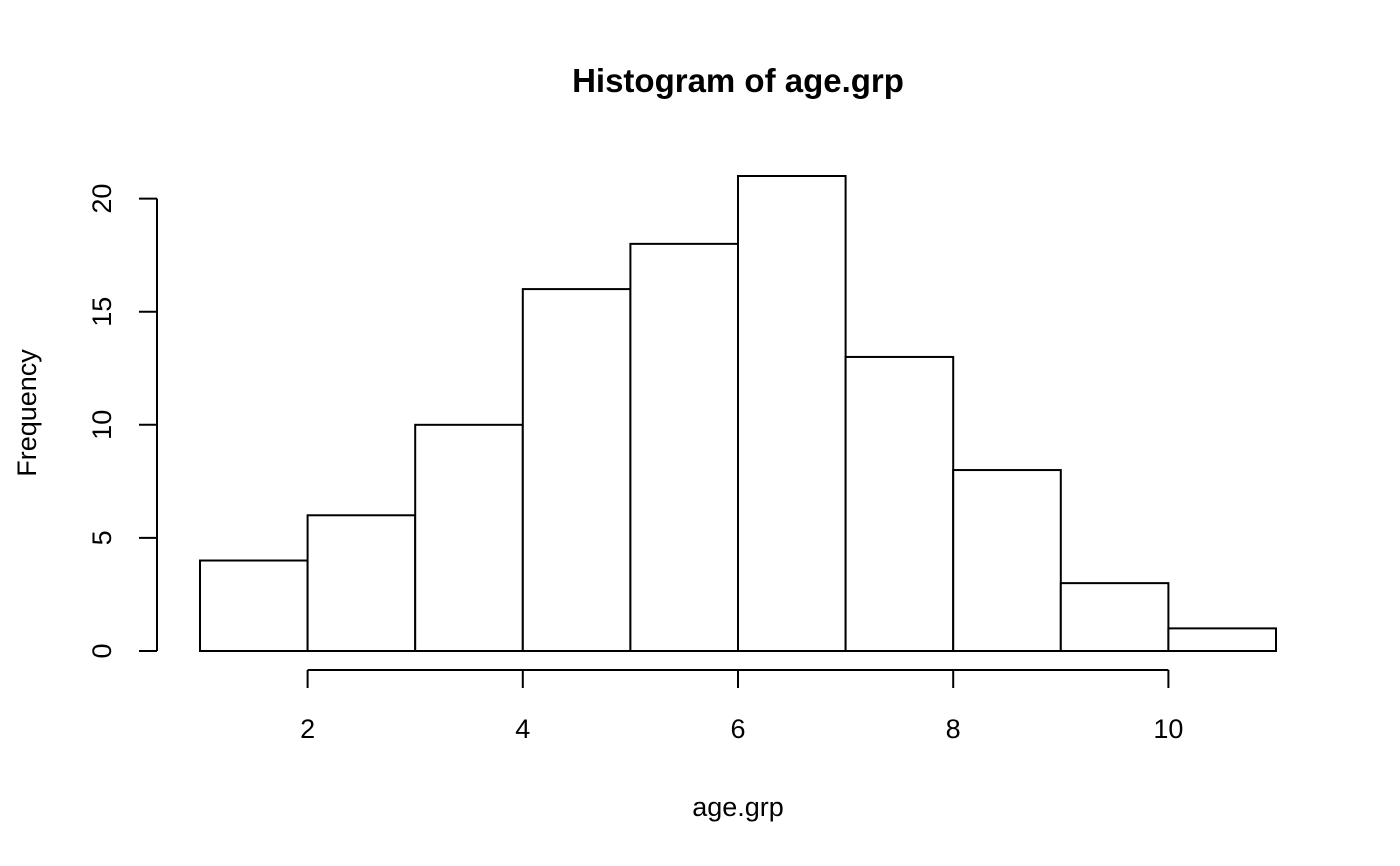  What do you see at coordinates (1168, 729) in the screenshot?
I see `x-tick-label: 10` at bounding box center [1168, 729].